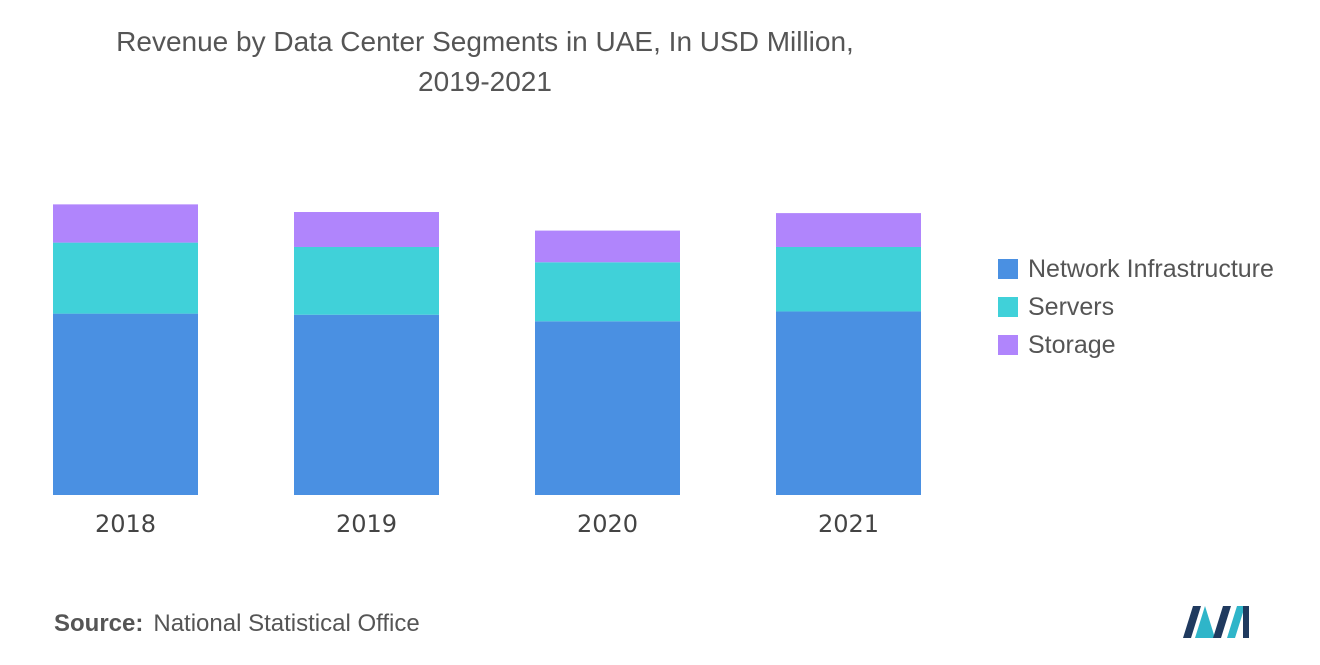 The width and height of the screenshot is (1320, 665). I want to click on legend-item-servers: Servers, so click(1136, 307).